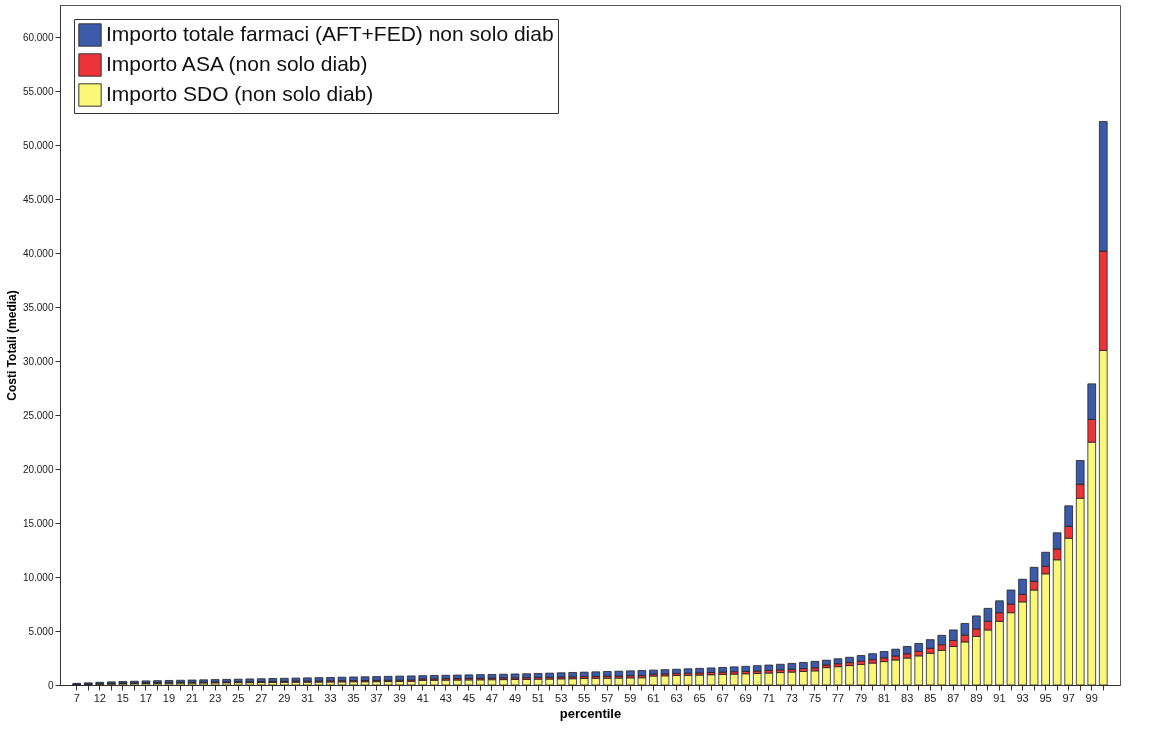 The height and width of the screenshot is (749, 1159). I want to click on y-tick-label: 0, so click(50, 685).